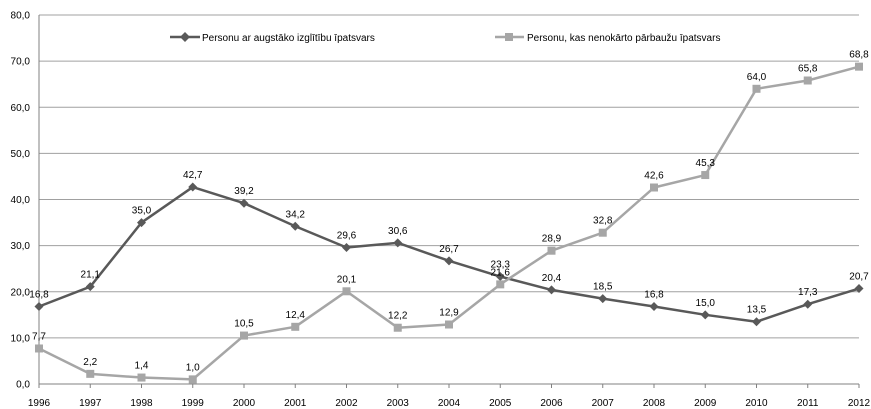 The width and height of the screenshot is (871, 409). What do you see at coordinates (296, 315) in the screenshot?
I see `data-label: 12,4` at bounding box center [296, 315].